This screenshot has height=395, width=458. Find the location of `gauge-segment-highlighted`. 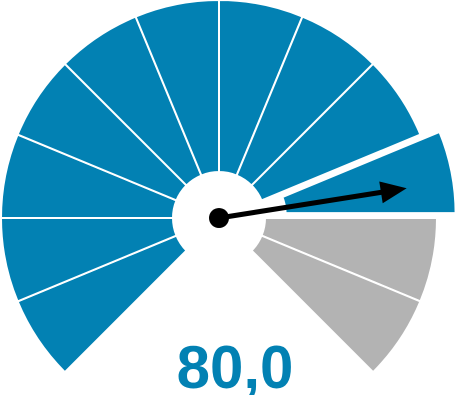

gauge-segment-highlighted is located at coordinates (368, 172).